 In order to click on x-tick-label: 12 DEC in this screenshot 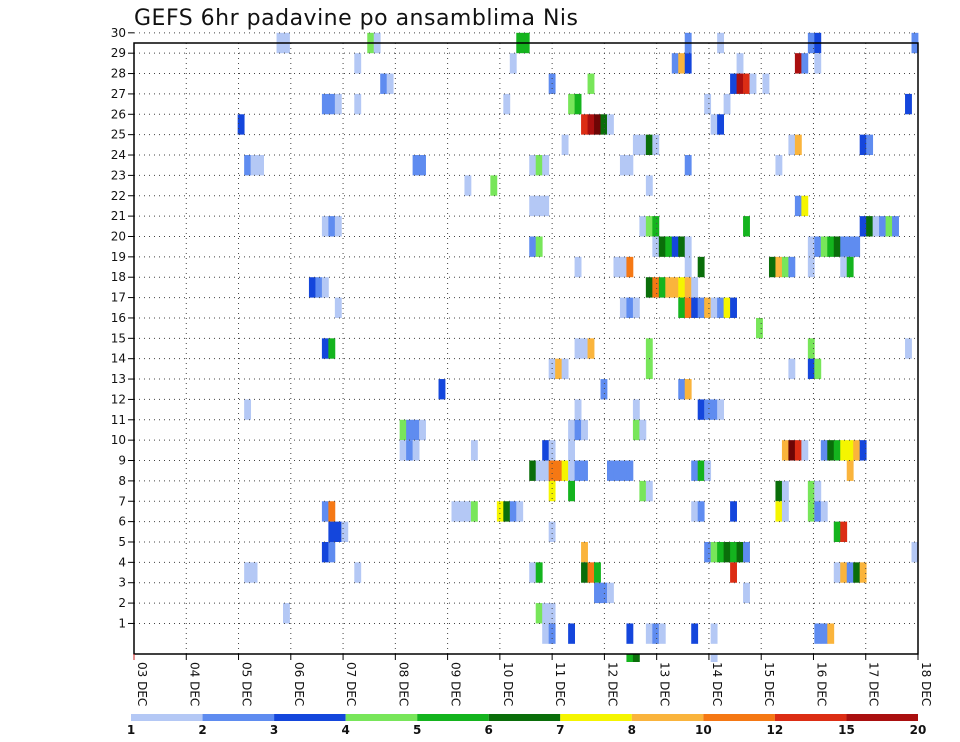, I will do `click(612, 684)`.